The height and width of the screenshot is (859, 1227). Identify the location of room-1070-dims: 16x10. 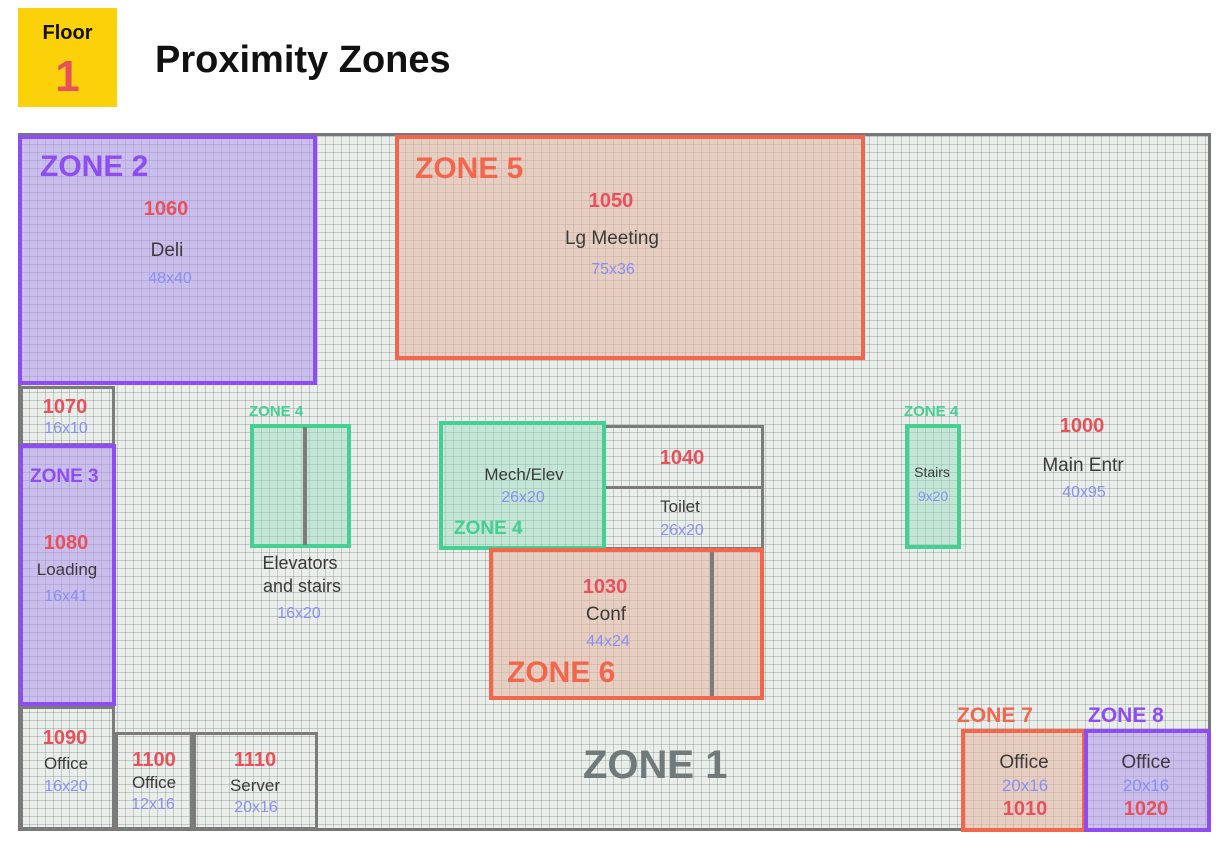
(66, 428).